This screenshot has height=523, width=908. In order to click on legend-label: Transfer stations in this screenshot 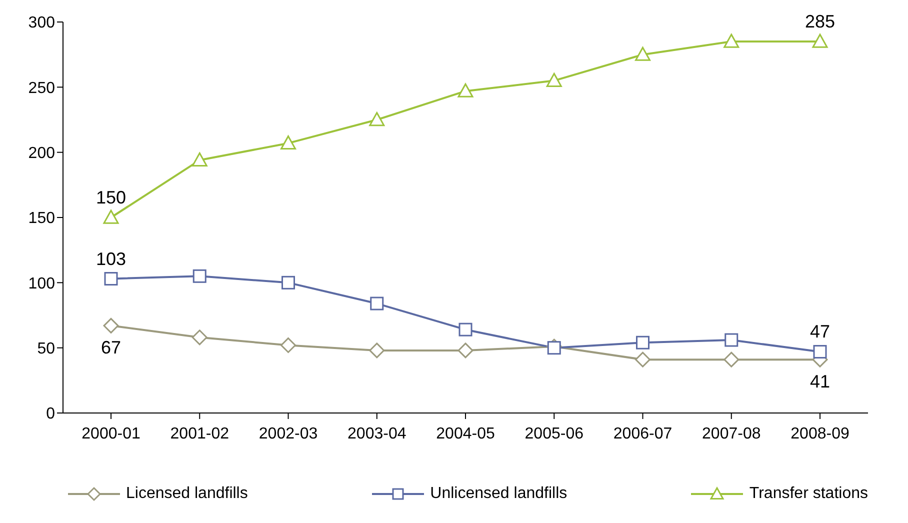, I will do `click(808, 494)`.